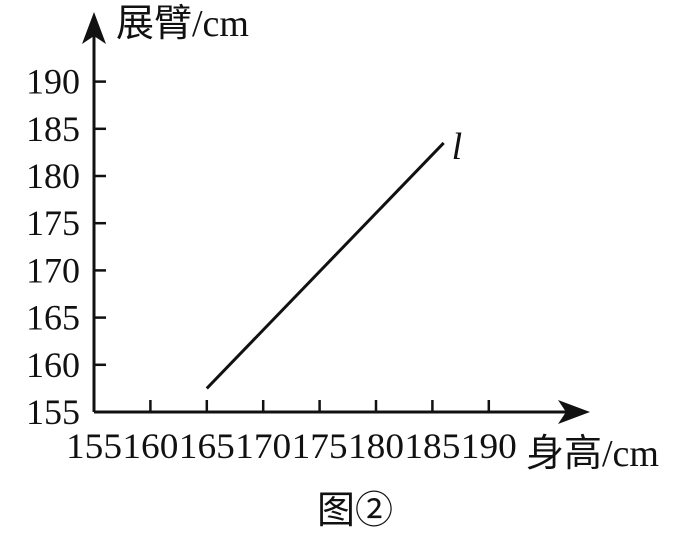  What do you see at coordinates (53, 129) in the screenshot?
I see `y-tick-label: 185` at bounding box center [53, 129].